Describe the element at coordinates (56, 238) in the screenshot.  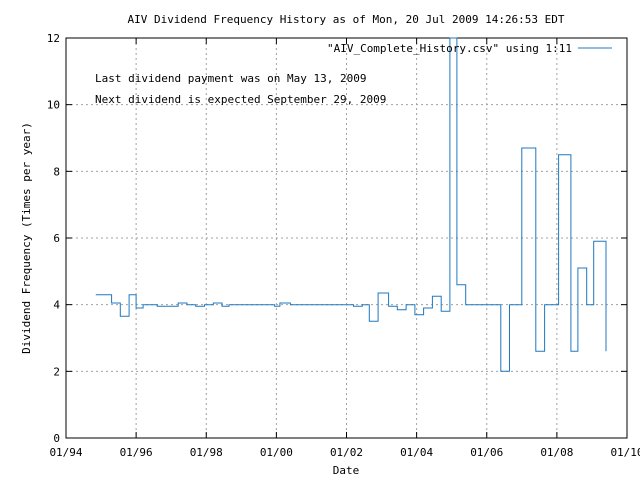
I see `y-tick-label: 6` at that location.